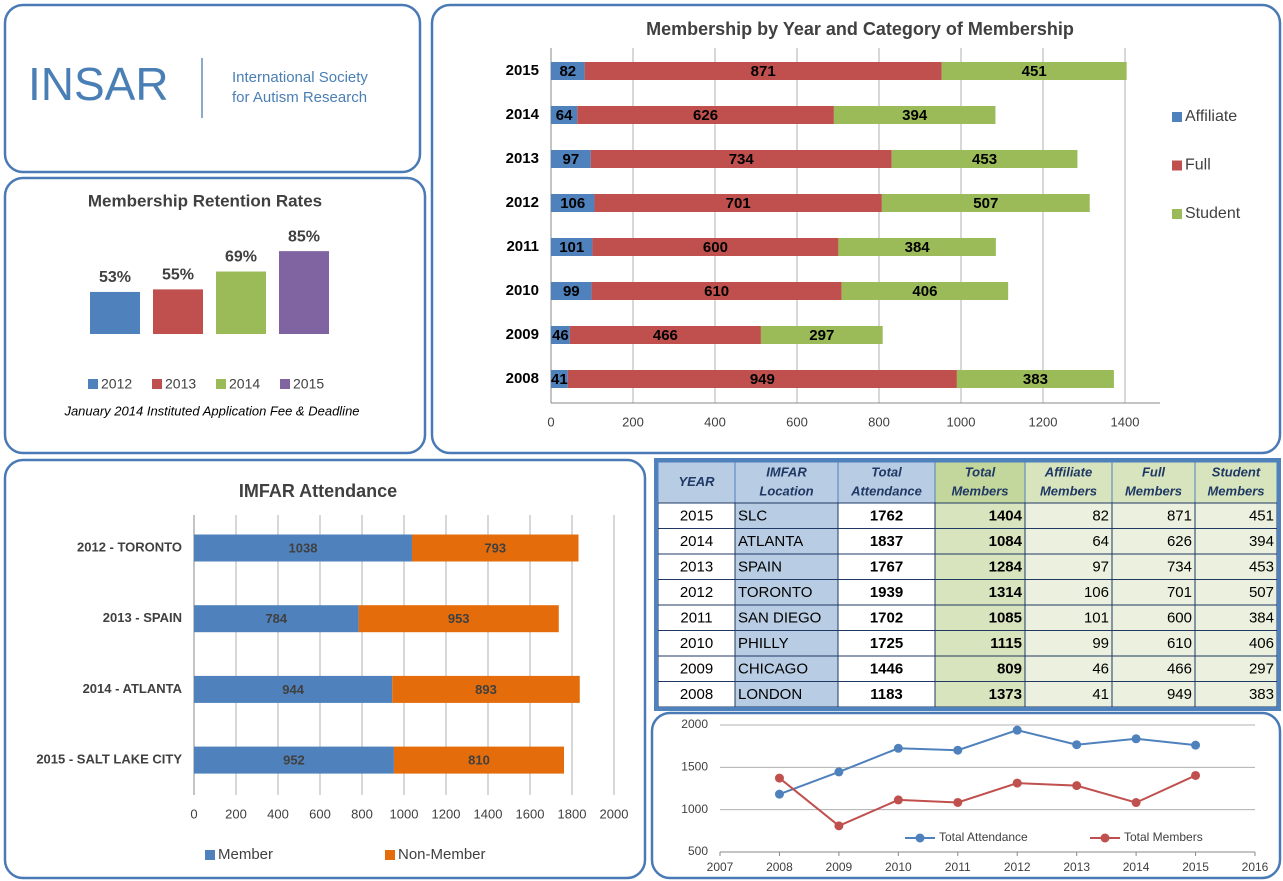 The image size is (1283, 881). Describe the element at coordinates (294, 760) in the screenshot. I see `data-label: 952` at that location.